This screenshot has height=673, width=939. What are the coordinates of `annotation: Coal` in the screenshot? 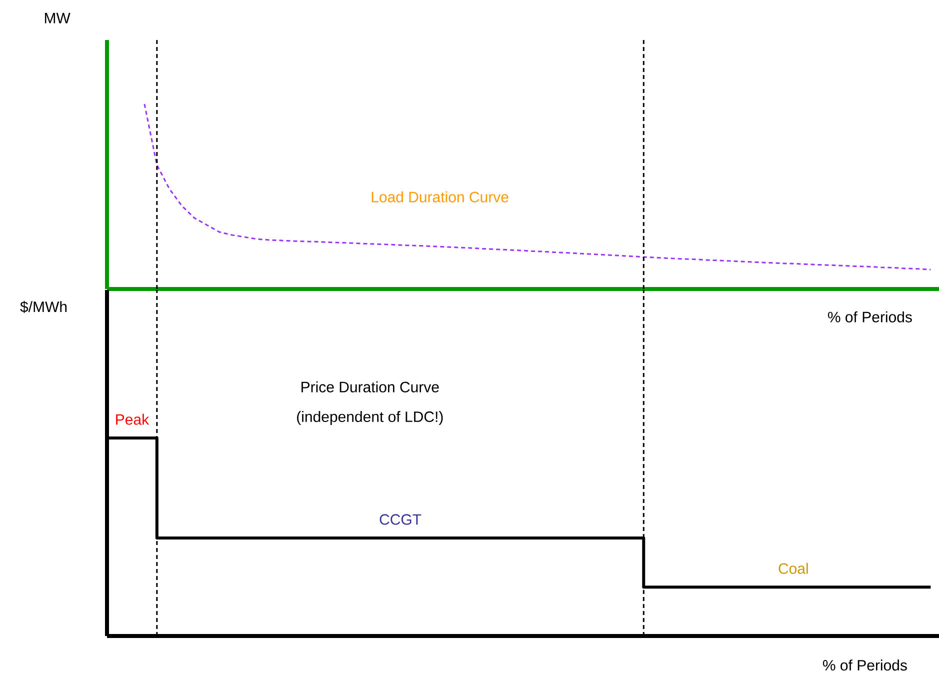 It's located at (793, 568).